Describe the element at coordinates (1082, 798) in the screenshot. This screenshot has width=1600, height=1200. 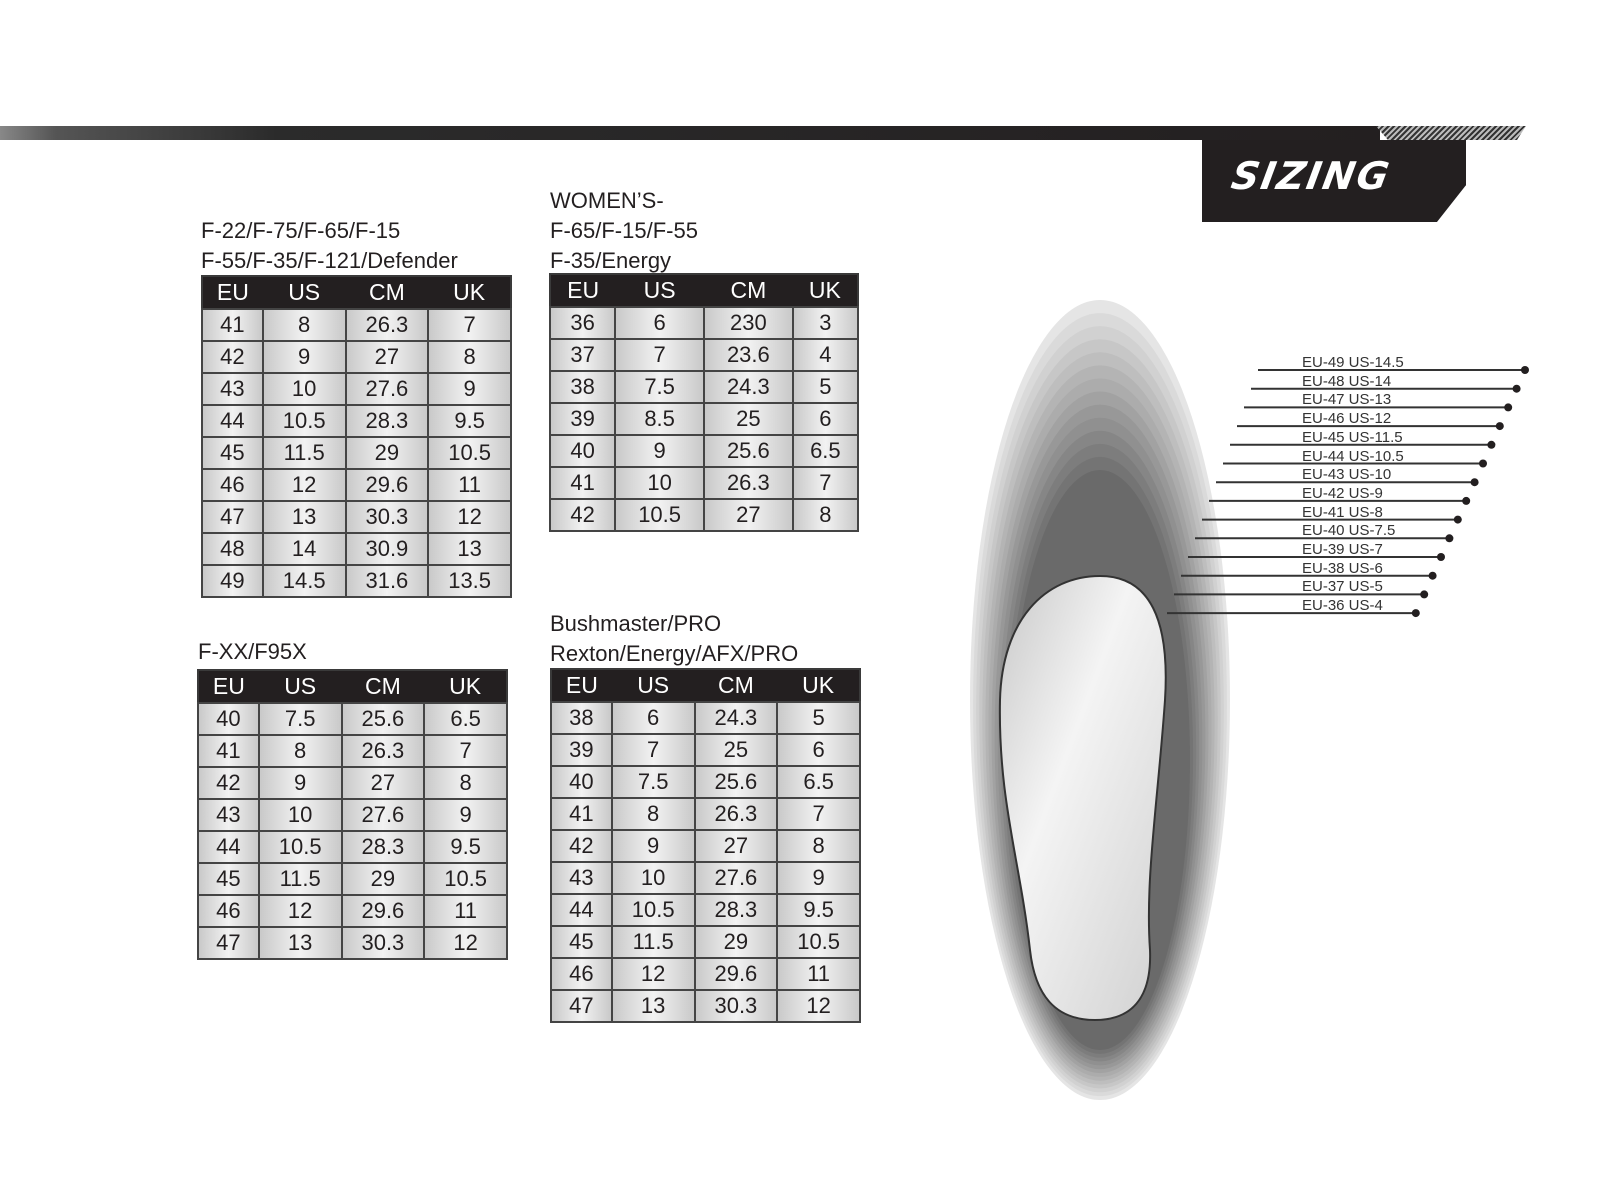
I see `insole-shape` at that location.